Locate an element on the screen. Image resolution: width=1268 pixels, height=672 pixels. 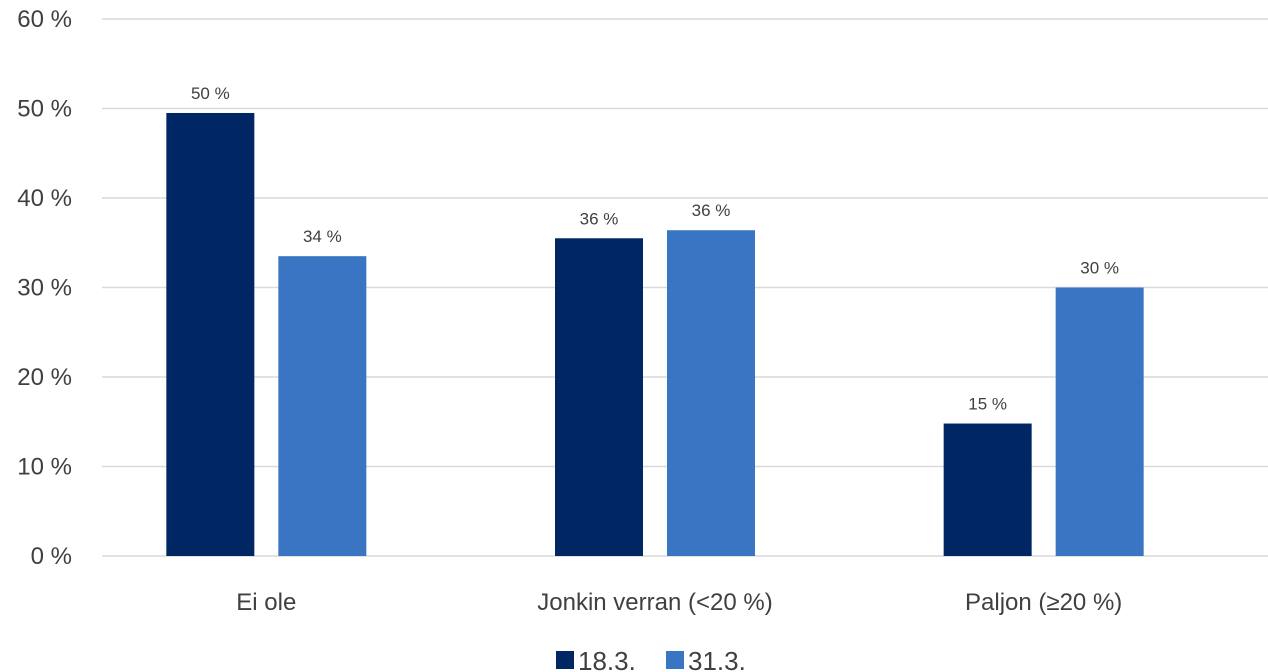
data-label: 50 % is located at coordinates (210, 93).